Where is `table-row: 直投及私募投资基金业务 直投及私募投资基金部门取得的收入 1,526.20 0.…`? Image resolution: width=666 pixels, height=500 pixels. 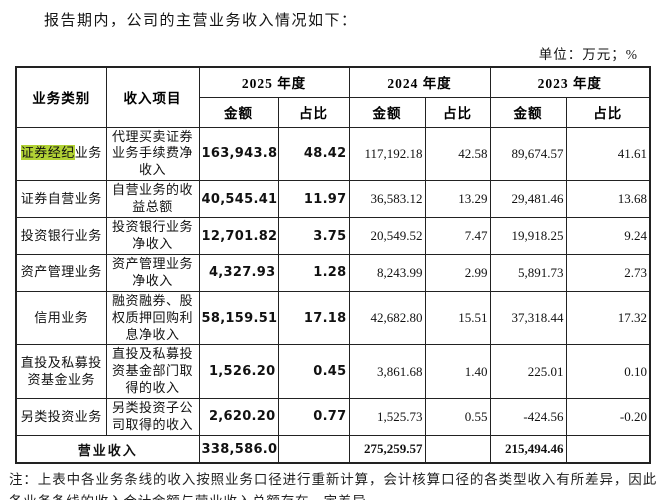
table-row: 直投及私募投资基金业务 直投及私募投资基金部门取得的收入 1,526.20 0.… is located at coordinates (333, 372).